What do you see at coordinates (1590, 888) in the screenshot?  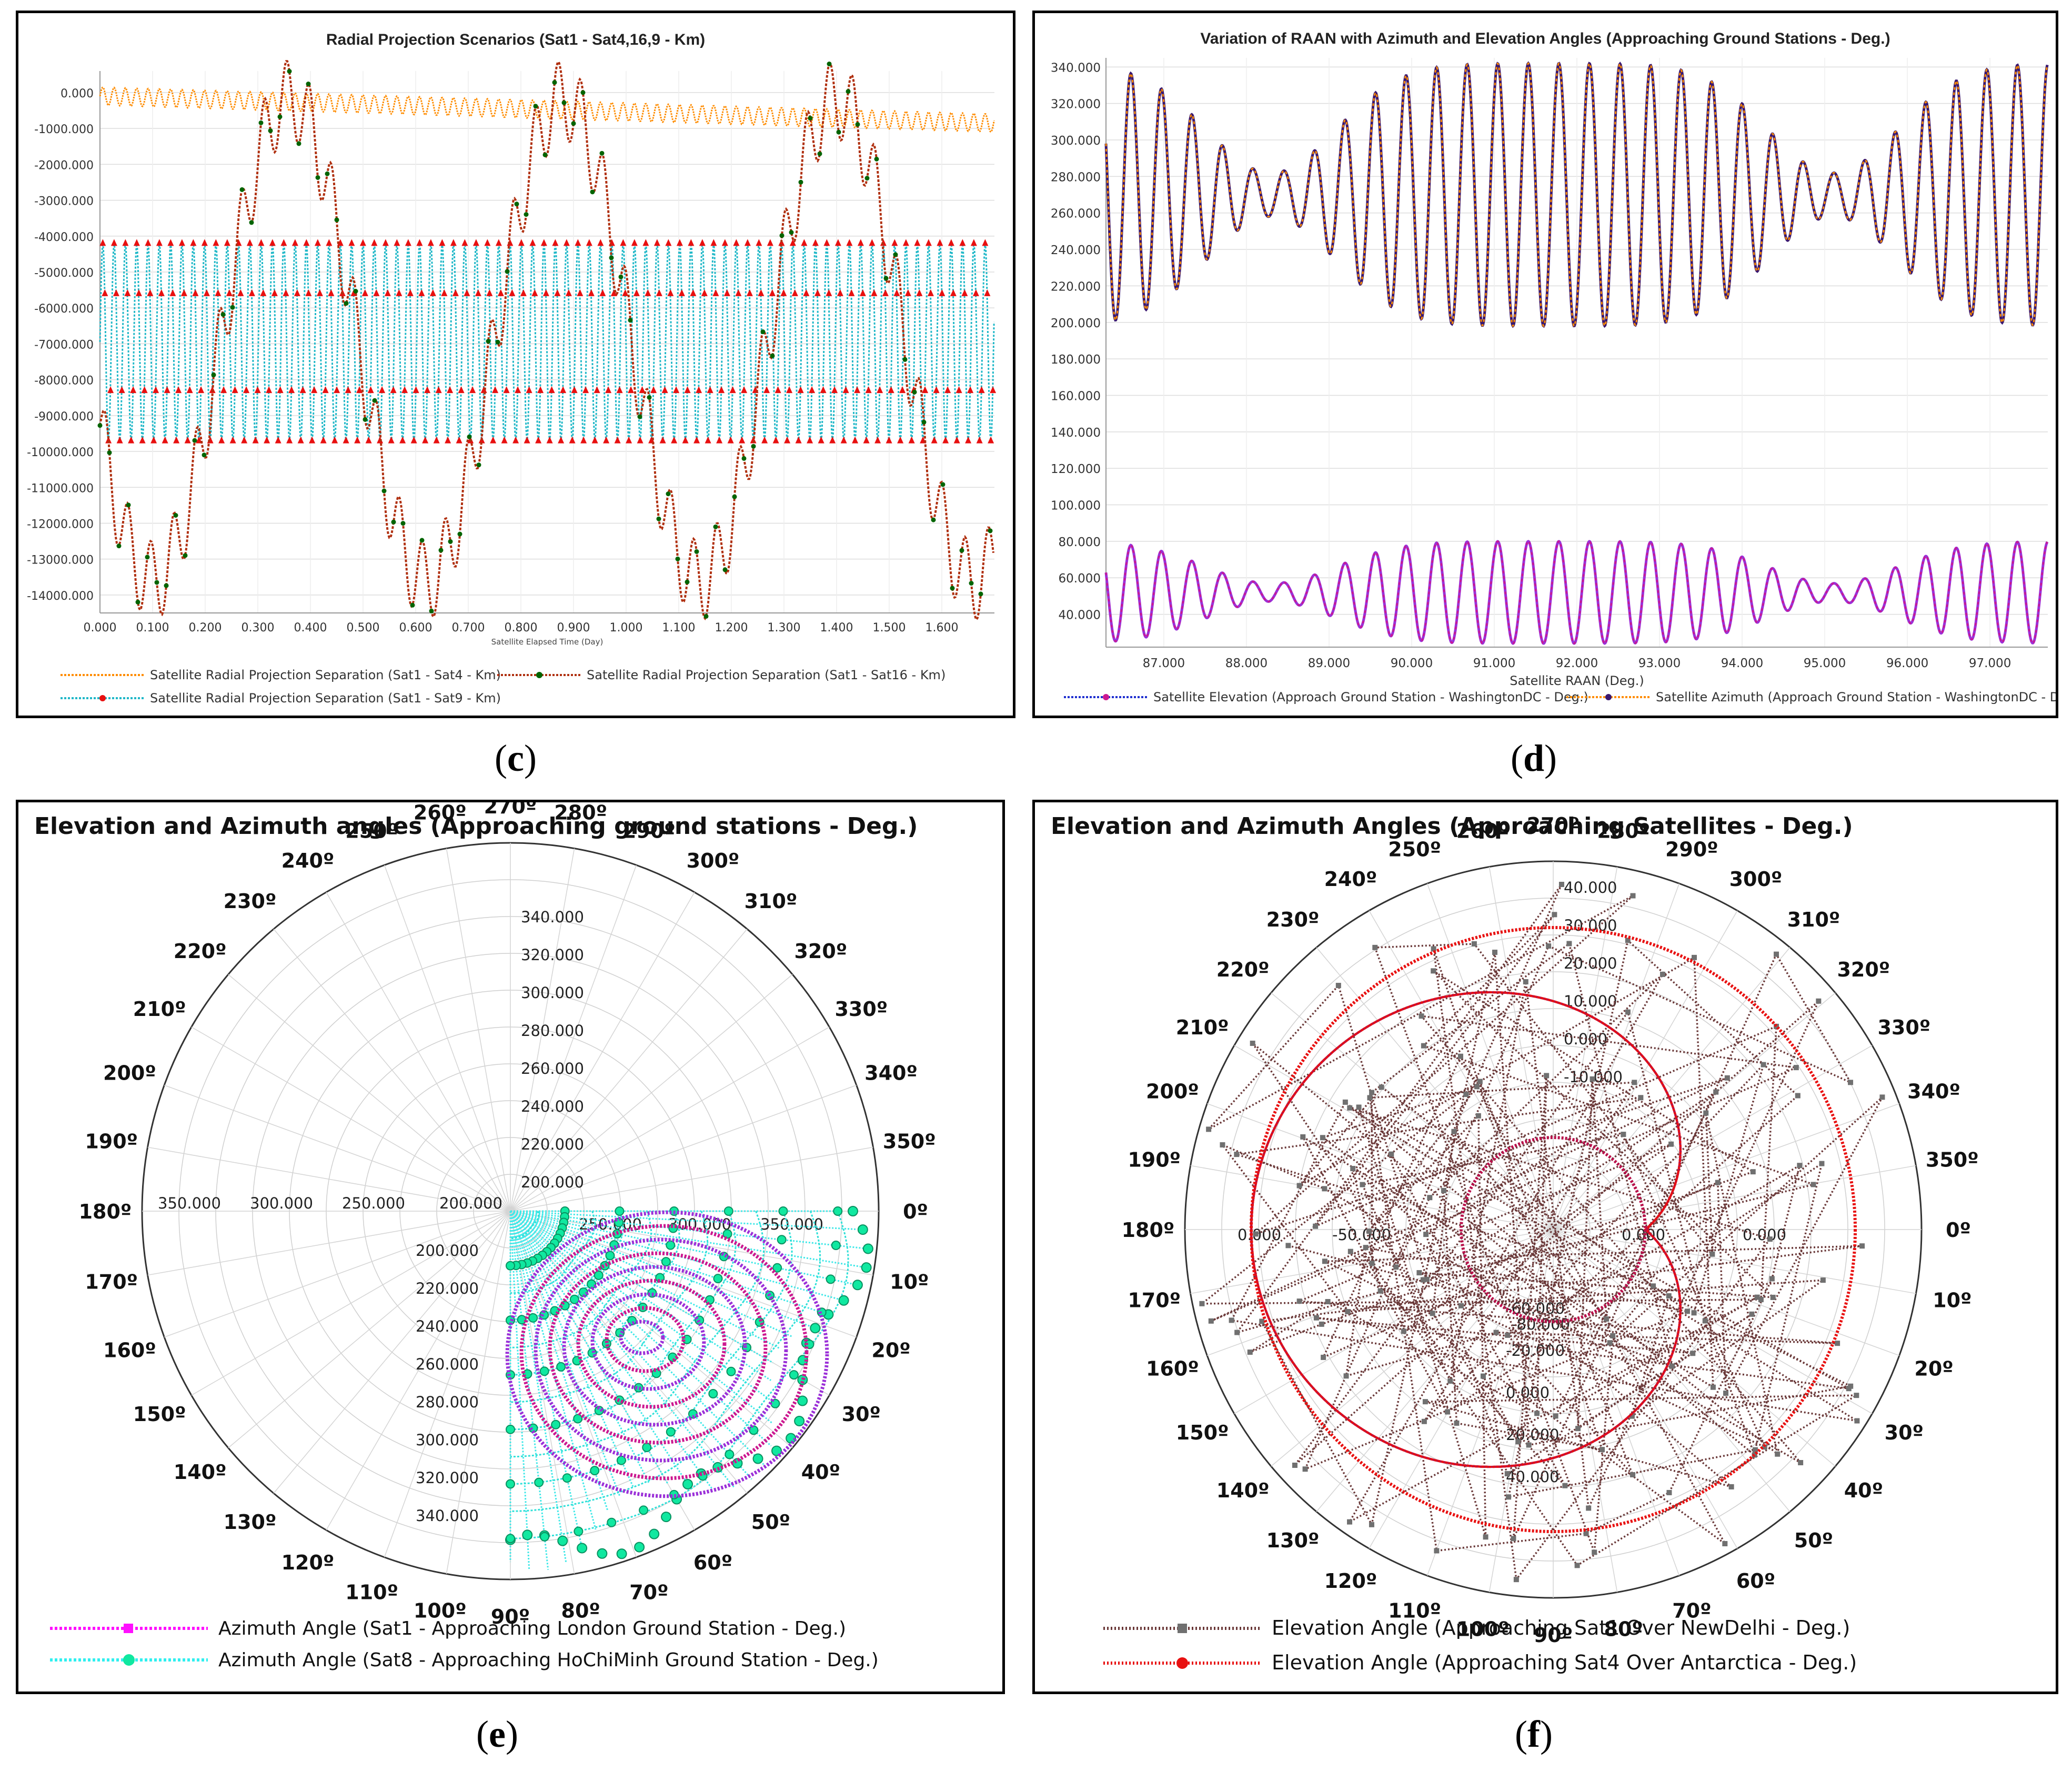 I see `chart-f-radial-up-tick: 40.000` at bounding box center [1590, 888].